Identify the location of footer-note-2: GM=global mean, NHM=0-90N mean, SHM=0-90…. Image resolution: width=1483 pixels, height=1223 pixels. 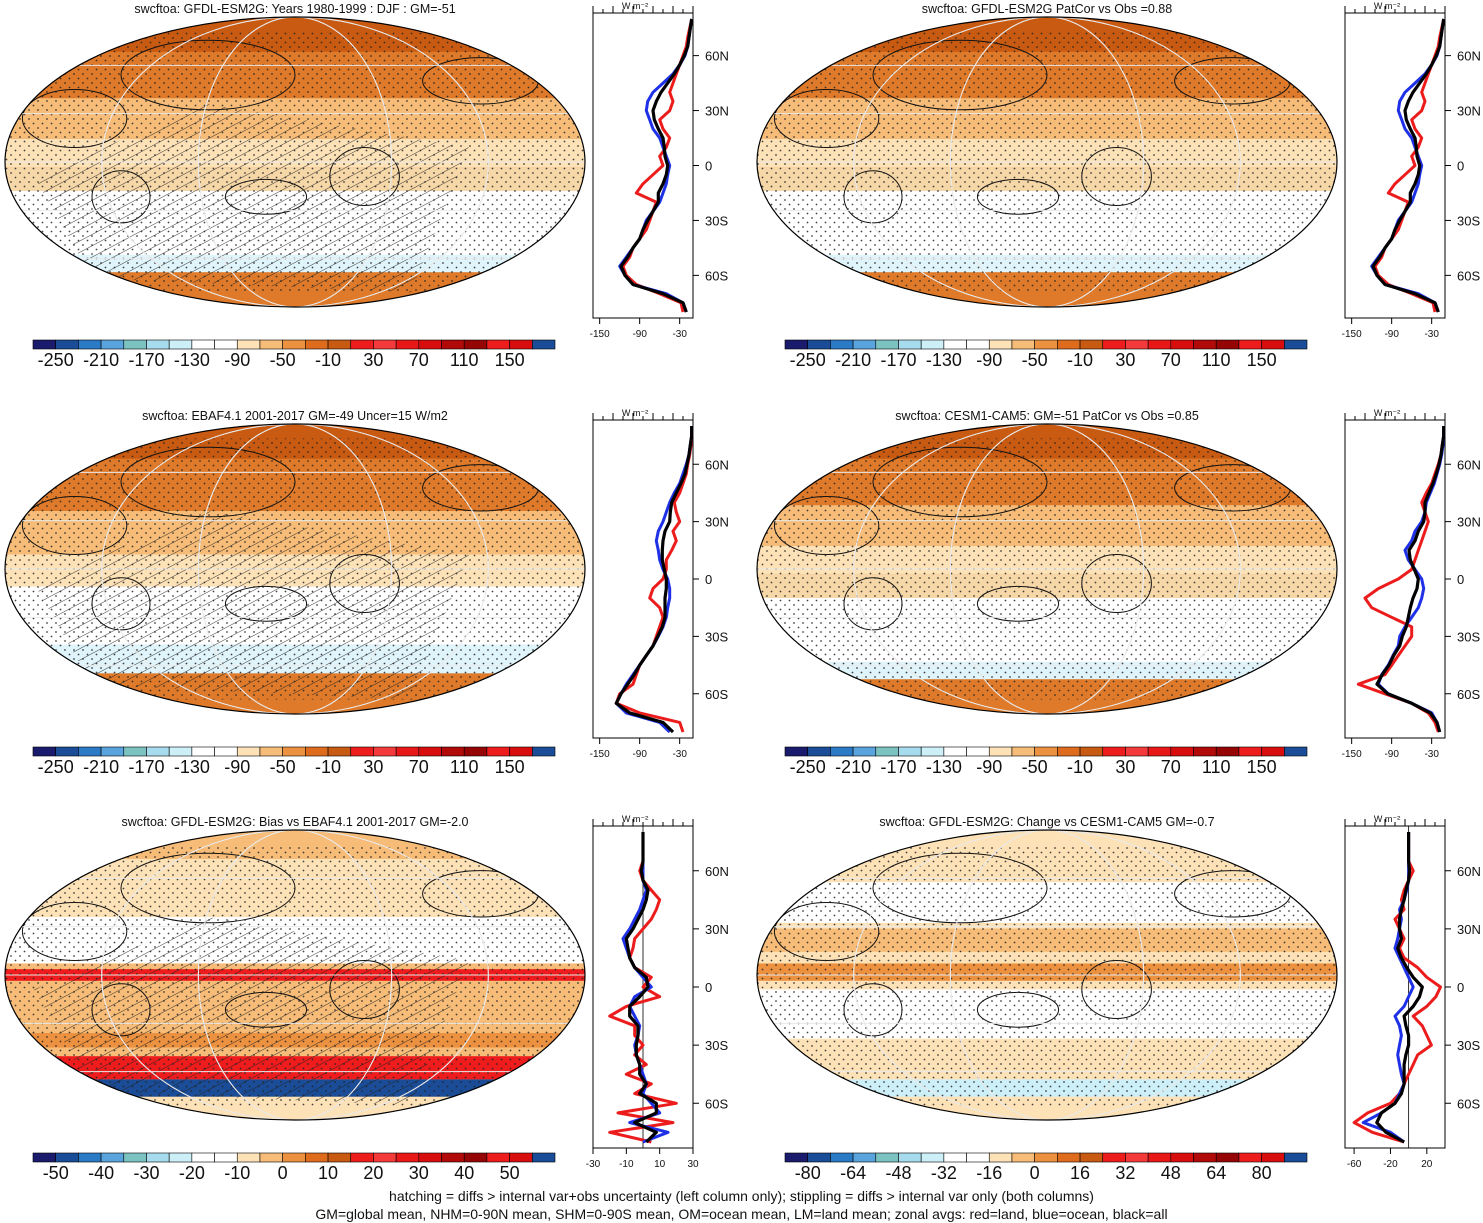
(741, 1214).